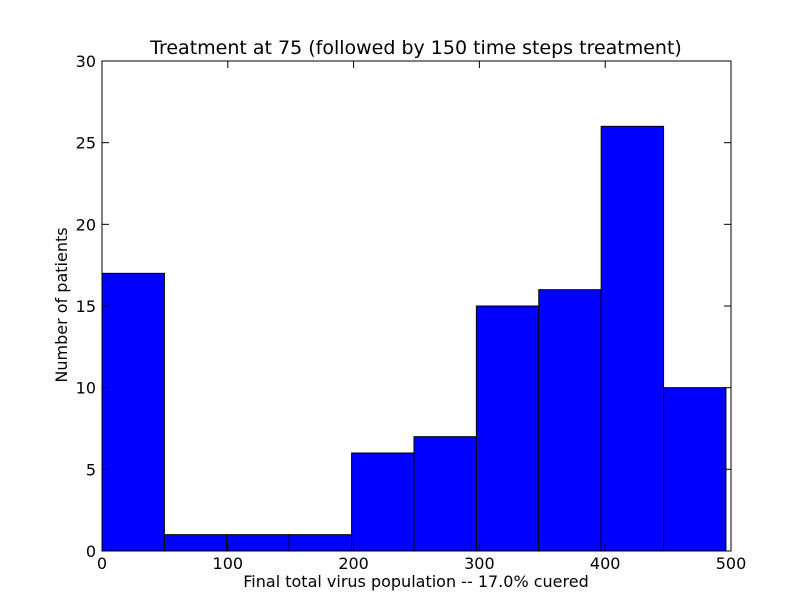 Image resolution: width=812 pixels, height=612 pixels. What do you see at coordinates (61, 304) in the screenshot?
I see `y-axis-label: Number of patients` at bounding box center [61, 304].